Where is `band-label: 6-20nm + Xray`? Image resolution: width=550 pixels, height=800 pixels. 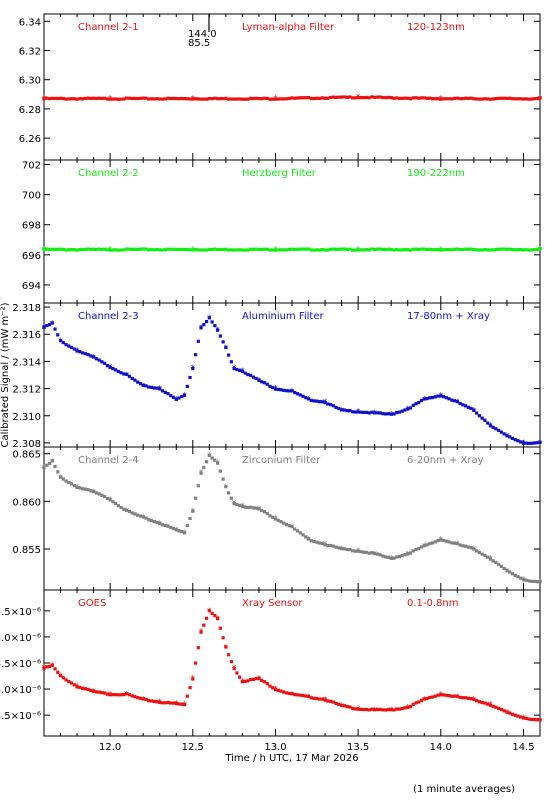
band-label: 6-20nm + Xray is located at coordinates (445, 460).